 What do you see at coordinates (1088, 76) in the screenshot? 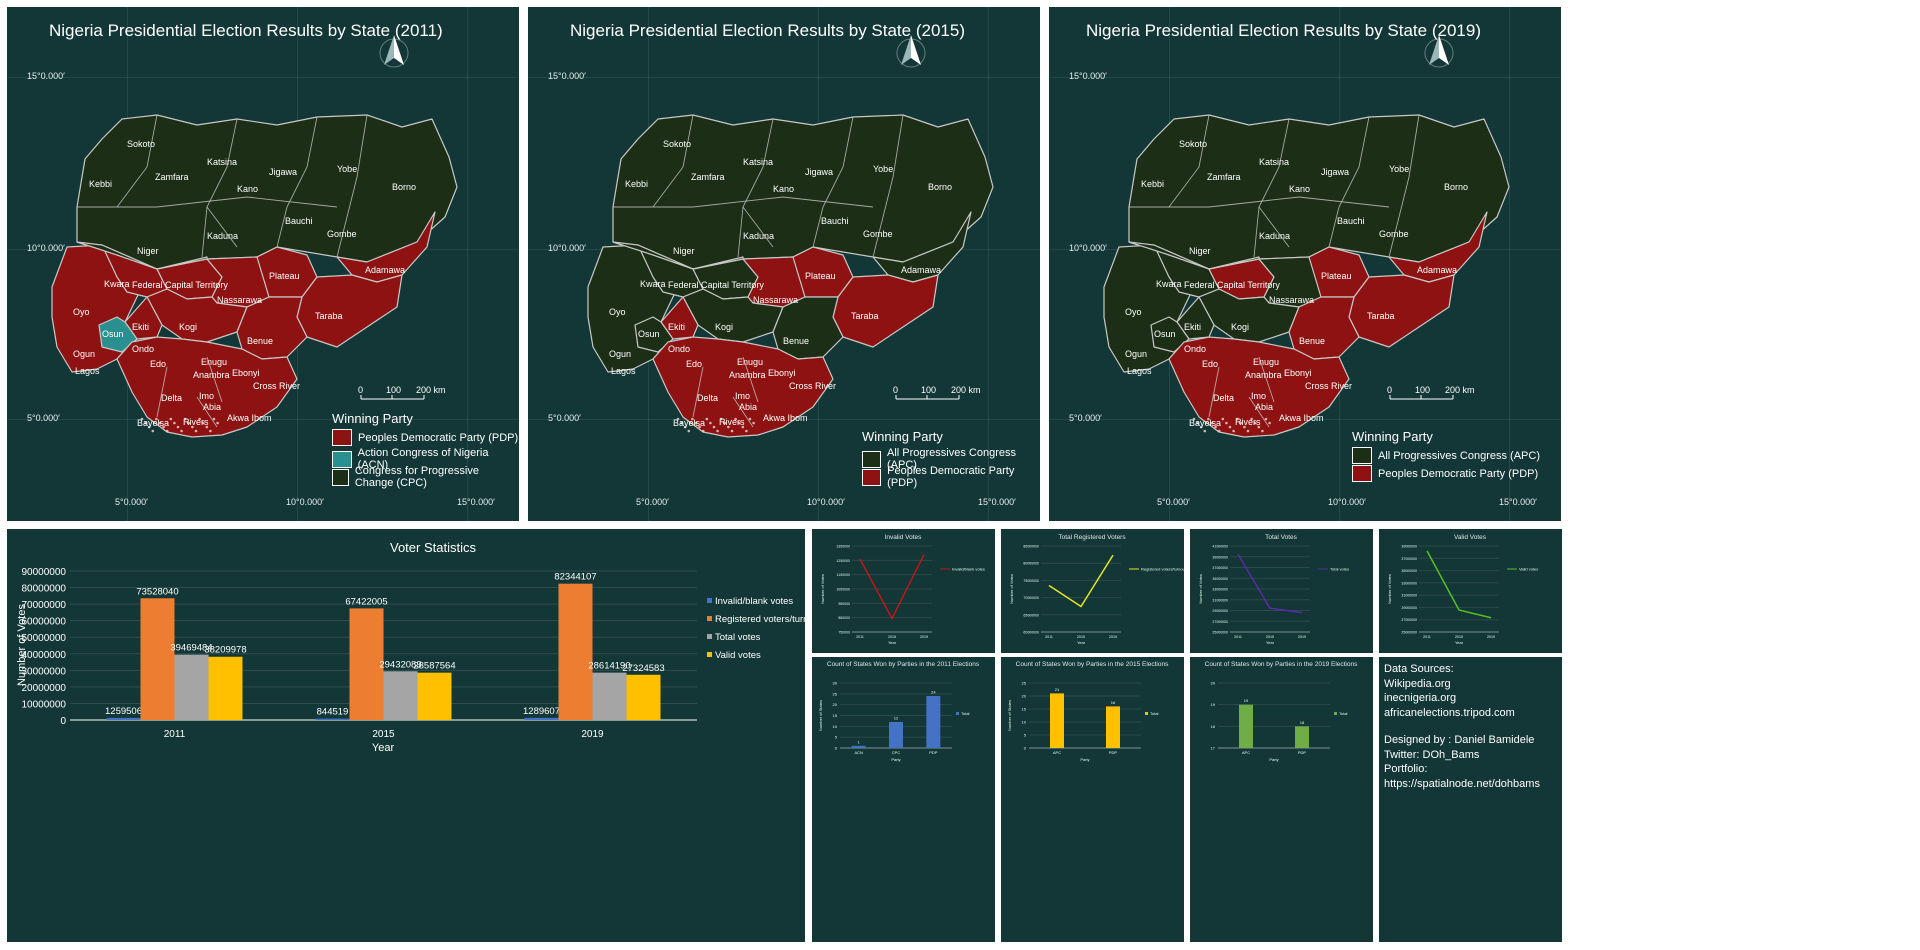
I see `latitude-label: 15°0.000′` at bounding box center [1088, 76].